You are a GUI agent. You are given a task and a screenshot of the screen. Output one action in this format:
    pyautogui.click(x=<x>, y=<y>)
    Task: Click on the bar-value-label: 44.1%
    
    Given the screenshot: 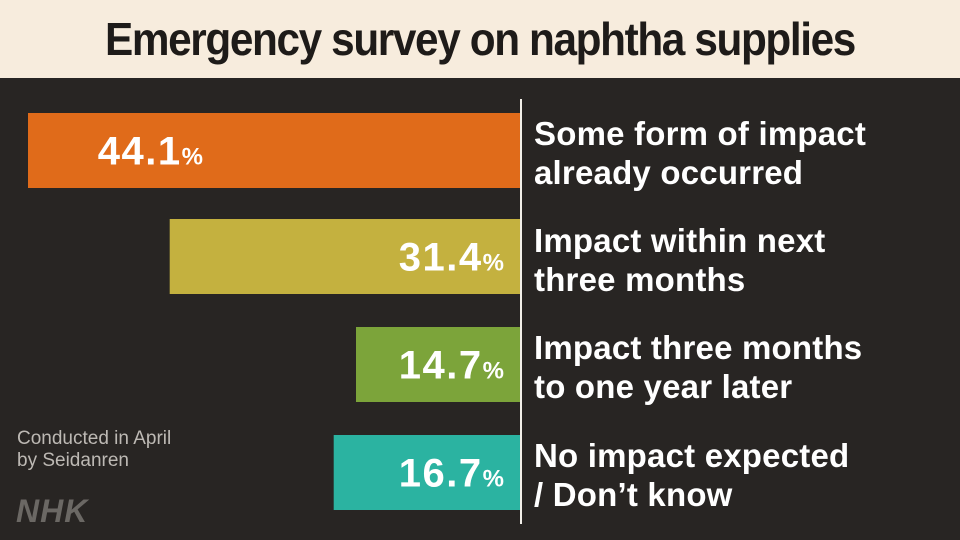 What is the action you would take?
    pyautogui.click(x=150, y=152)
    